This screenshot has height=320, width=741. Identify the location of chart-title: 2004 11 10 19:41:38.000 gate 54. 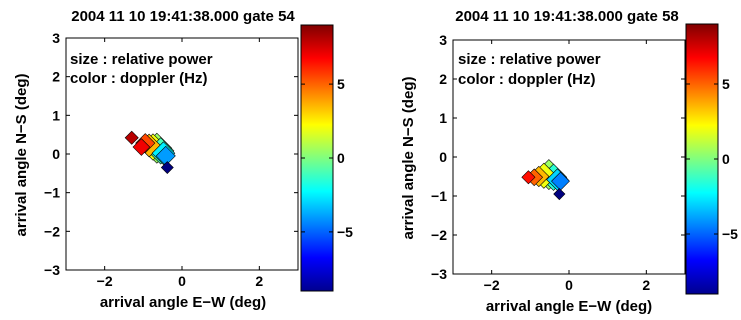
(183, 16).